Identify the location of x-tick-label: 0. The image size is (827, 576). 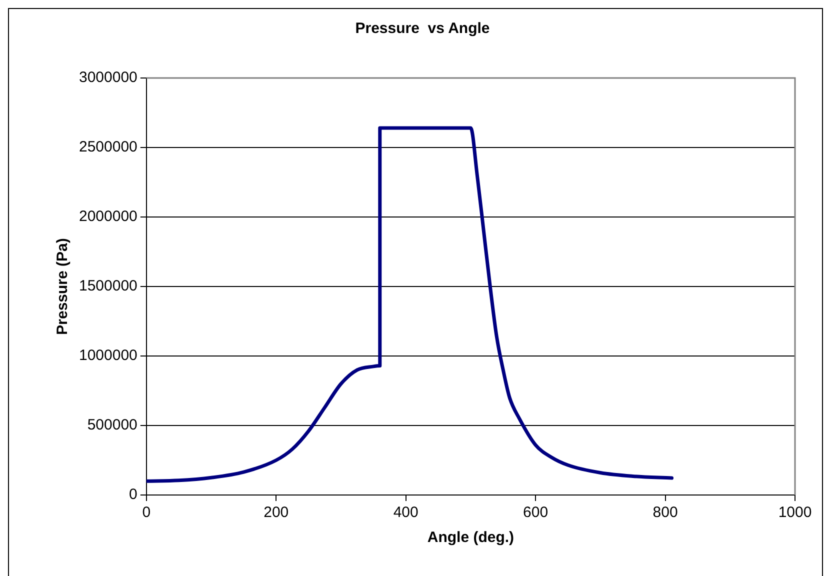
(146, 513).